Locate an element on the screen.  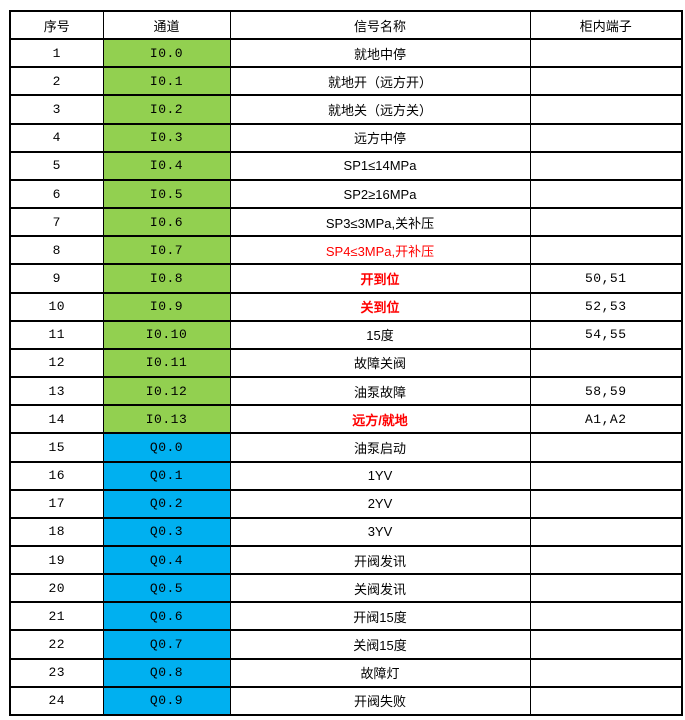
channel-cell: Q0.8 is located at coordinates (166, 672).